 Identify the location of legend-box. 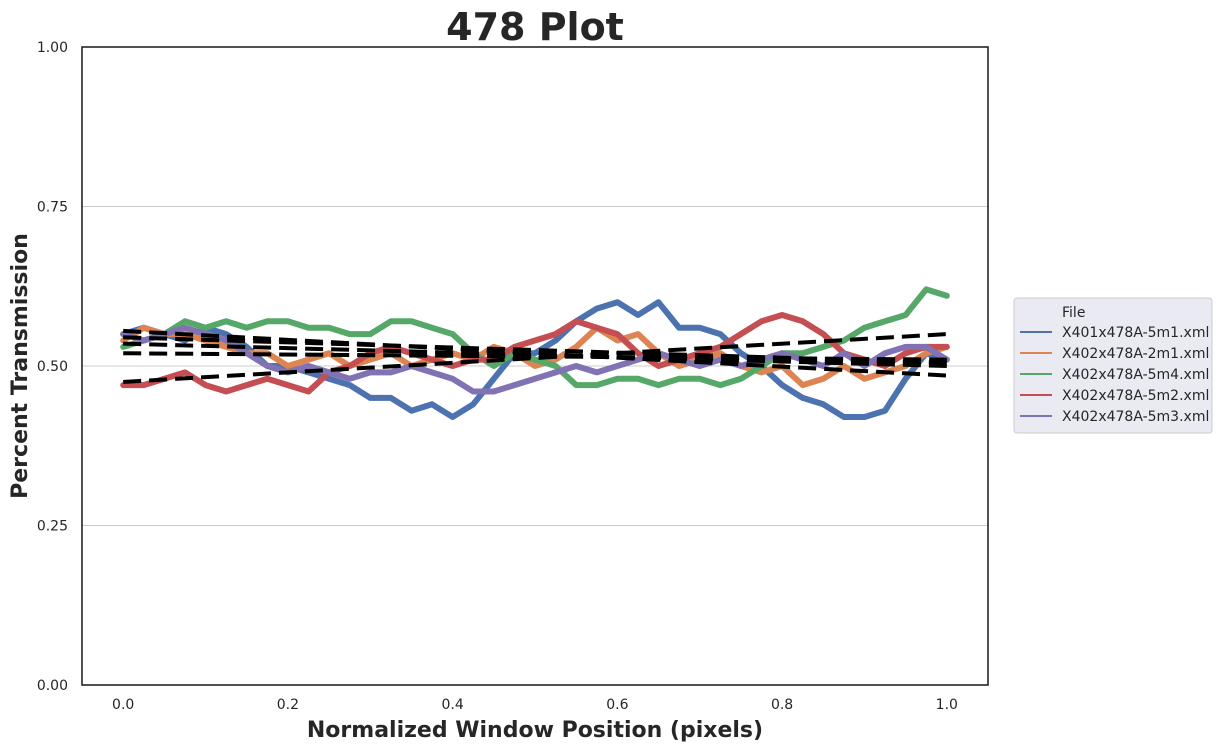
(1113, 365).